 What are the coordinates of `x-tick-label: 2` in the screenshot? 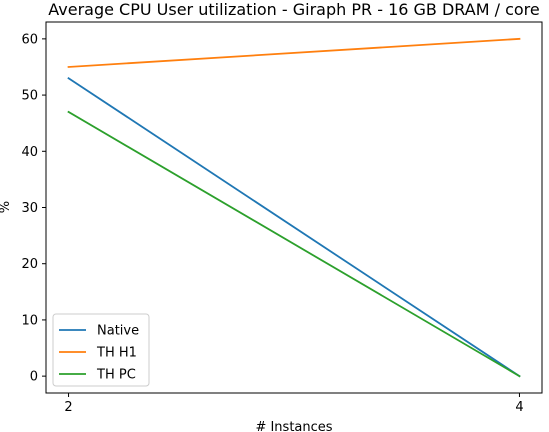 It's located at (68, 407).